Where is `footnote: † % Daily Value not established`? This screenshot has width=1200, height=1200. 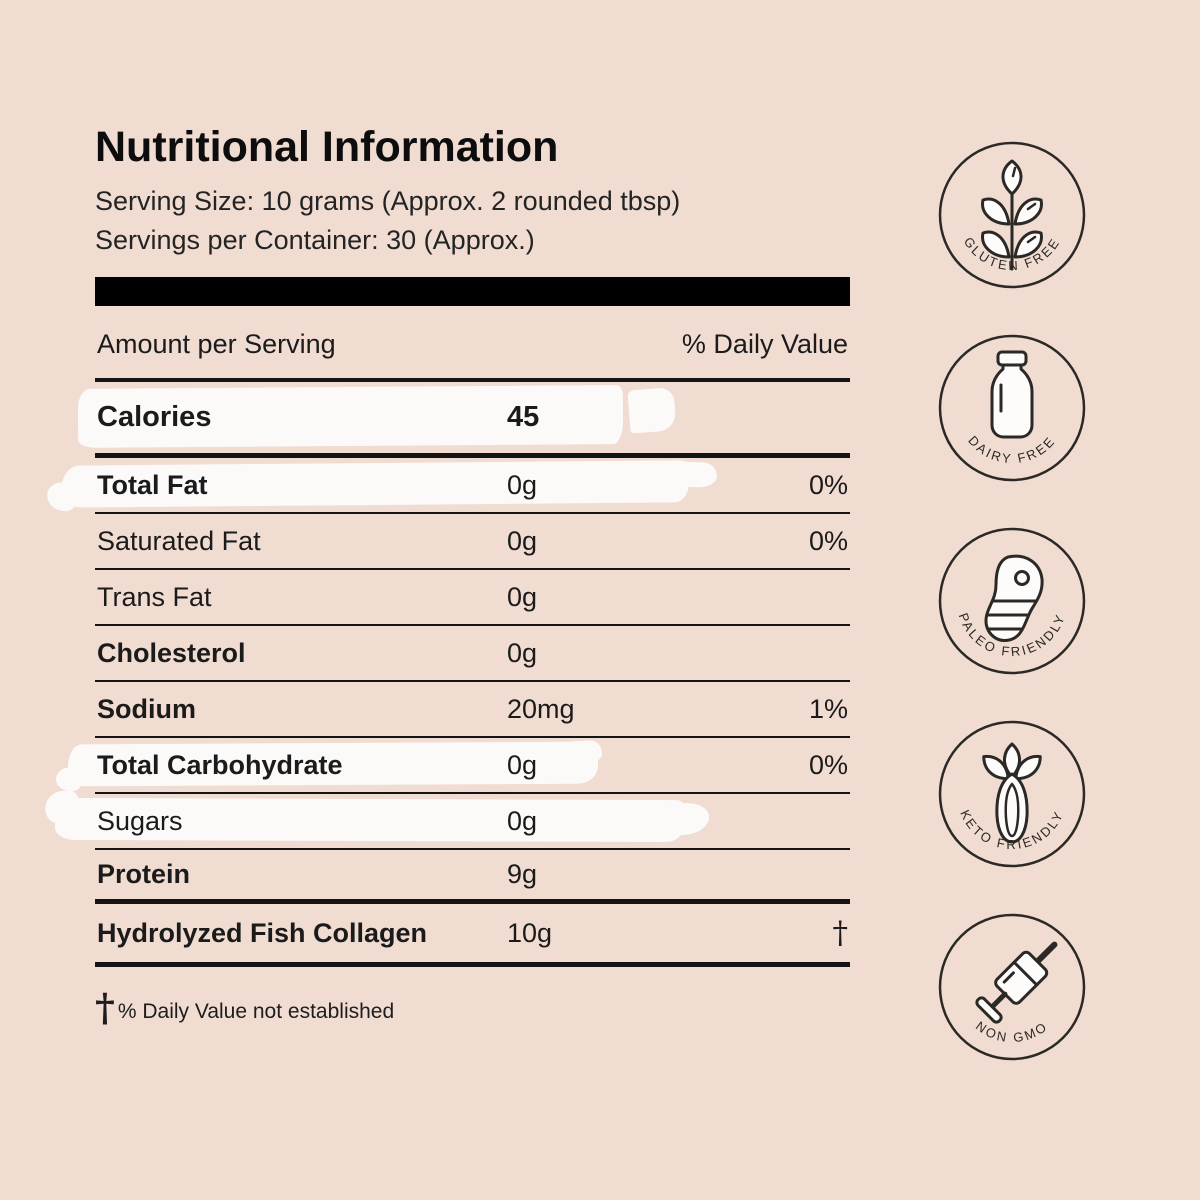 footnote: † % Daily Value not established is located at coordinates (472, 1008).